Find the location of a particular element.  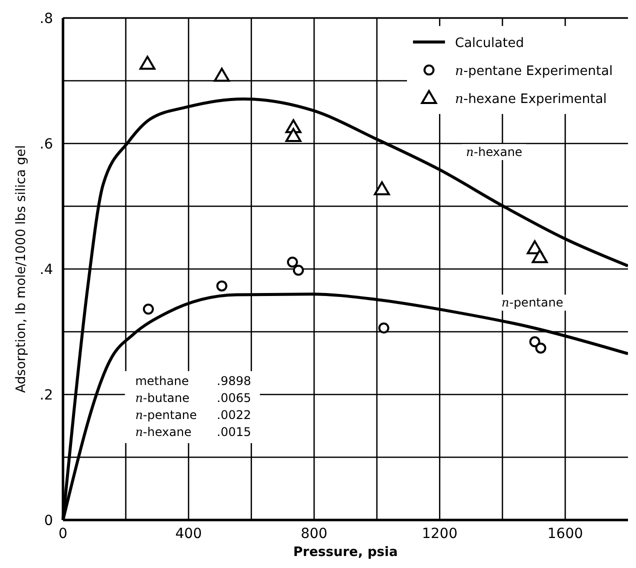

annotation: n-hexane is located at coordinates (494, 152).